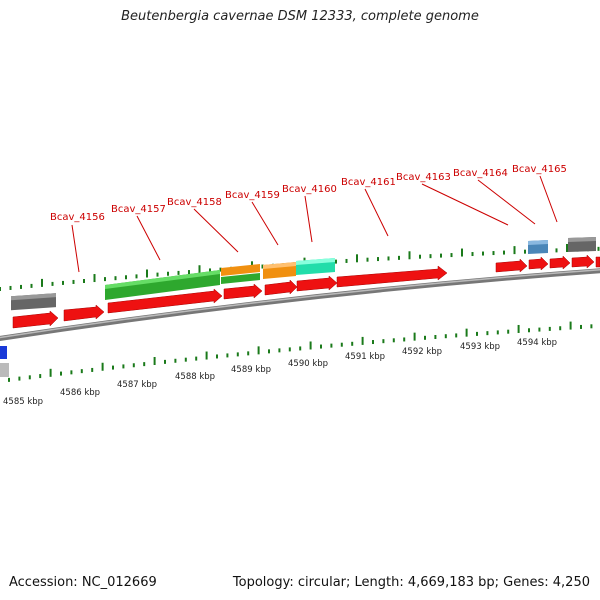 The image size is (600, 600). Describe the element at coordinates (251, 370) in the screenshot. I see `scale-label: 4589 kbp` at that location.